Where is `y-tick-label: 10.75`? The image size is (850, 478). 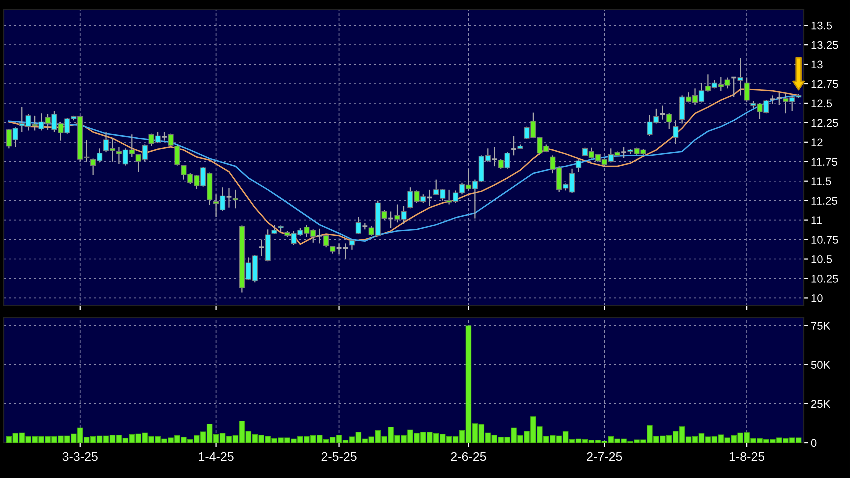 y-tick-label: 10.75 is located at coordinates (825, 240).